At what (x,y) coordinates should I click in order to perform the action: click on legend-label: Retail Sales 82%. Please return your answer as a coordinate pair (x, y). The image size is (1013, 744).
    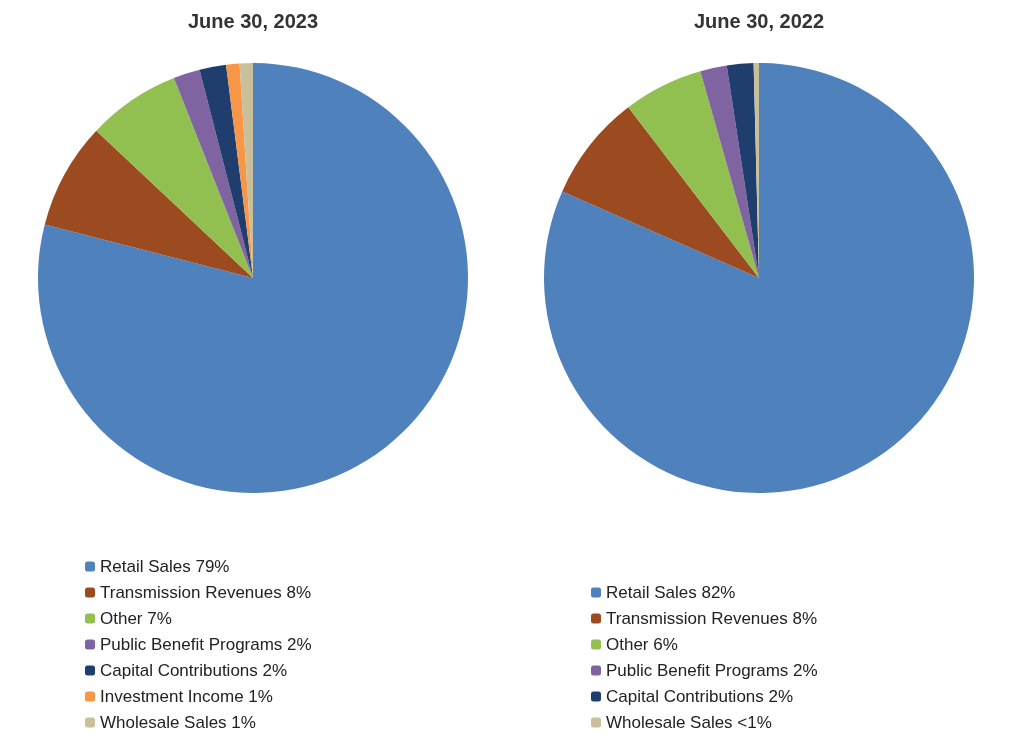
    Looking at the image, I should click on (671, 592).